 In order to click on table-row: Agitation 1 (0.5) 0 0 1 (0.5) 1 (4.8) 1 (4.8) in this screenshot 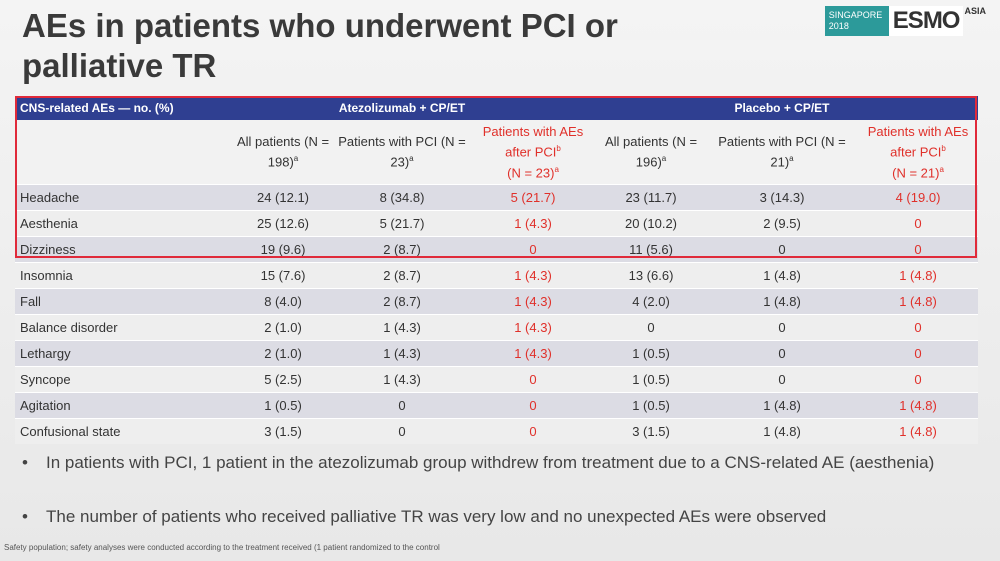, I will do `click(496, 405)`.